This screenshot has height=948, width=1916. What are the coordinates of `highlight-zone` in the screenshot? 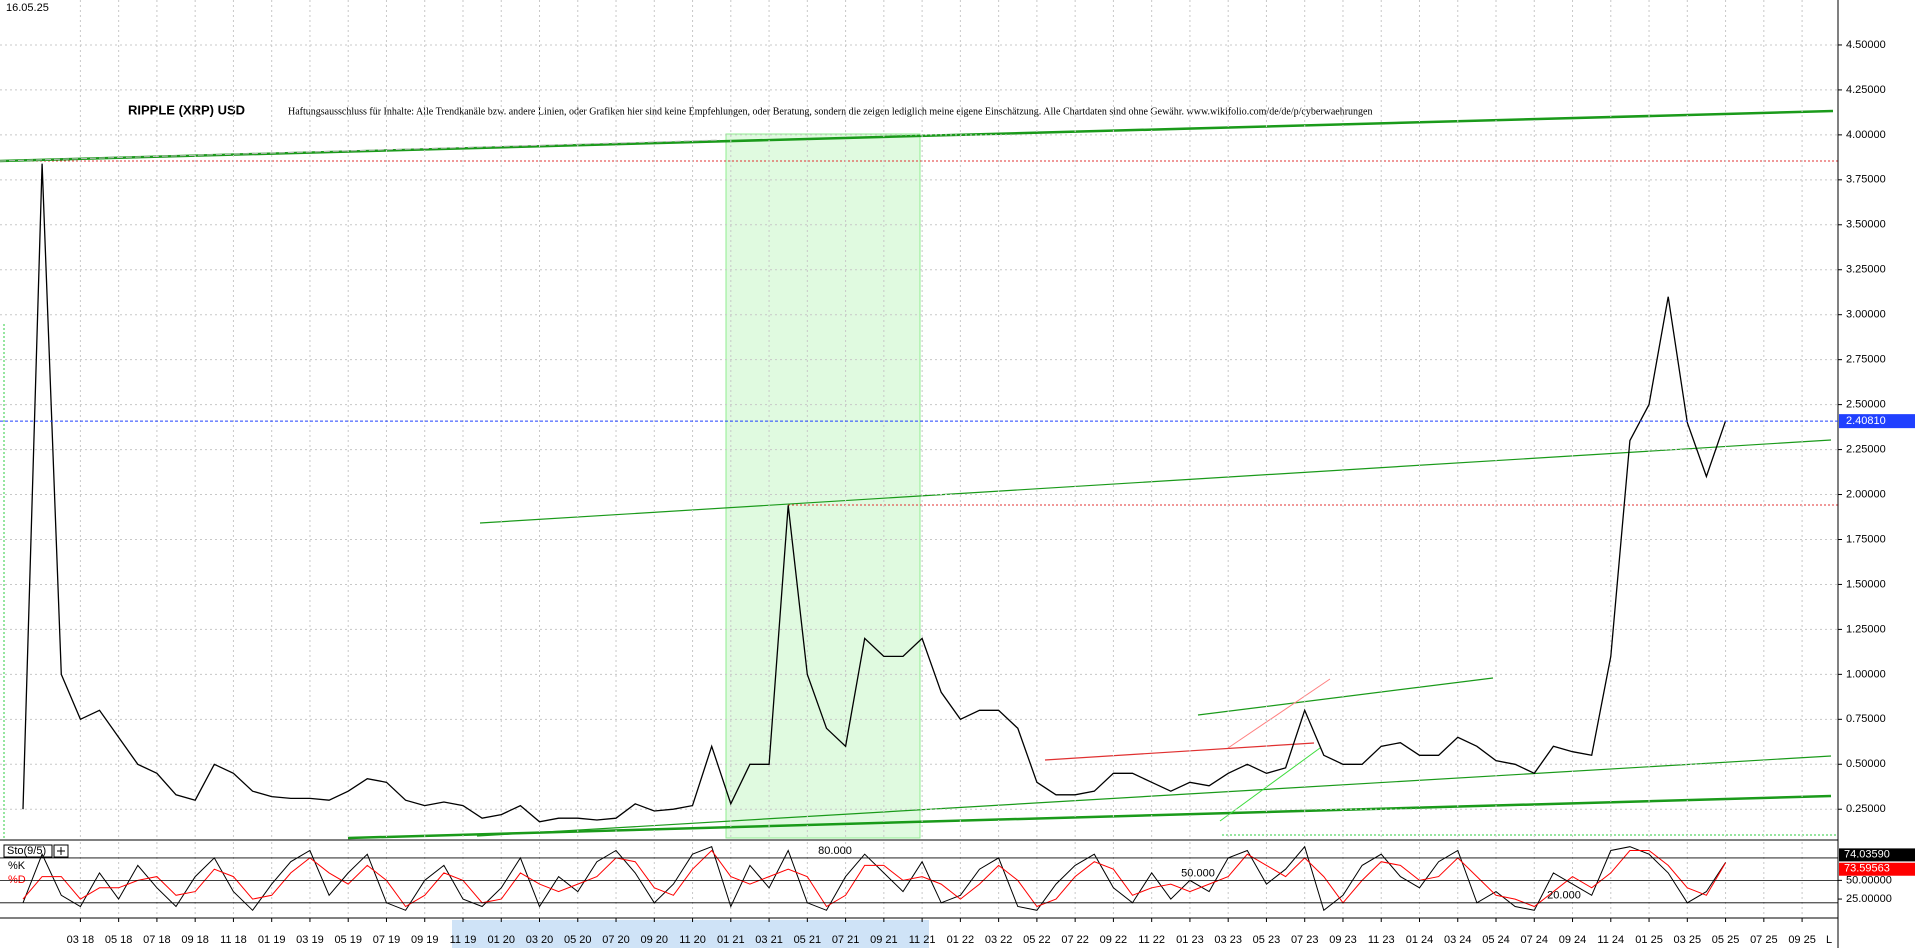 It's located at (823, 486).